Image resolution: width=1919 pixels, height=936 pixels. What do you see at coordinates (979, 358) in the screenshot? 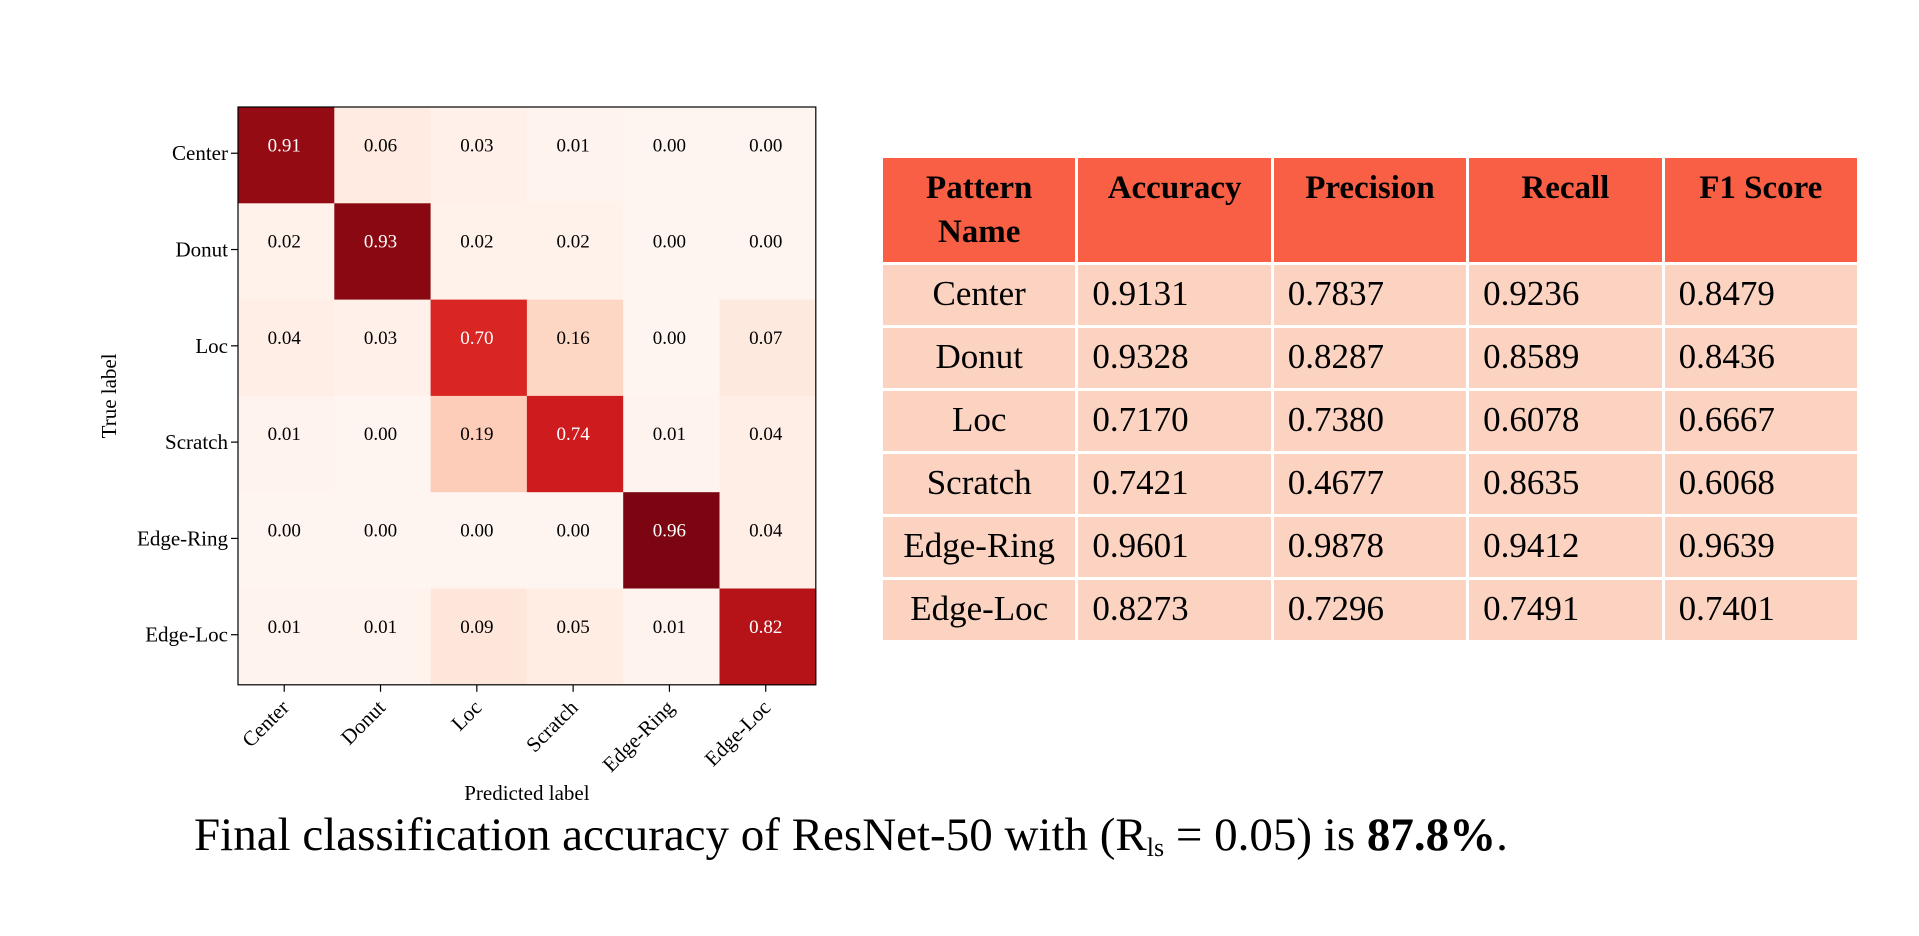
I see `pattern-name-cell: Donut` at bounding box center [979, 358].